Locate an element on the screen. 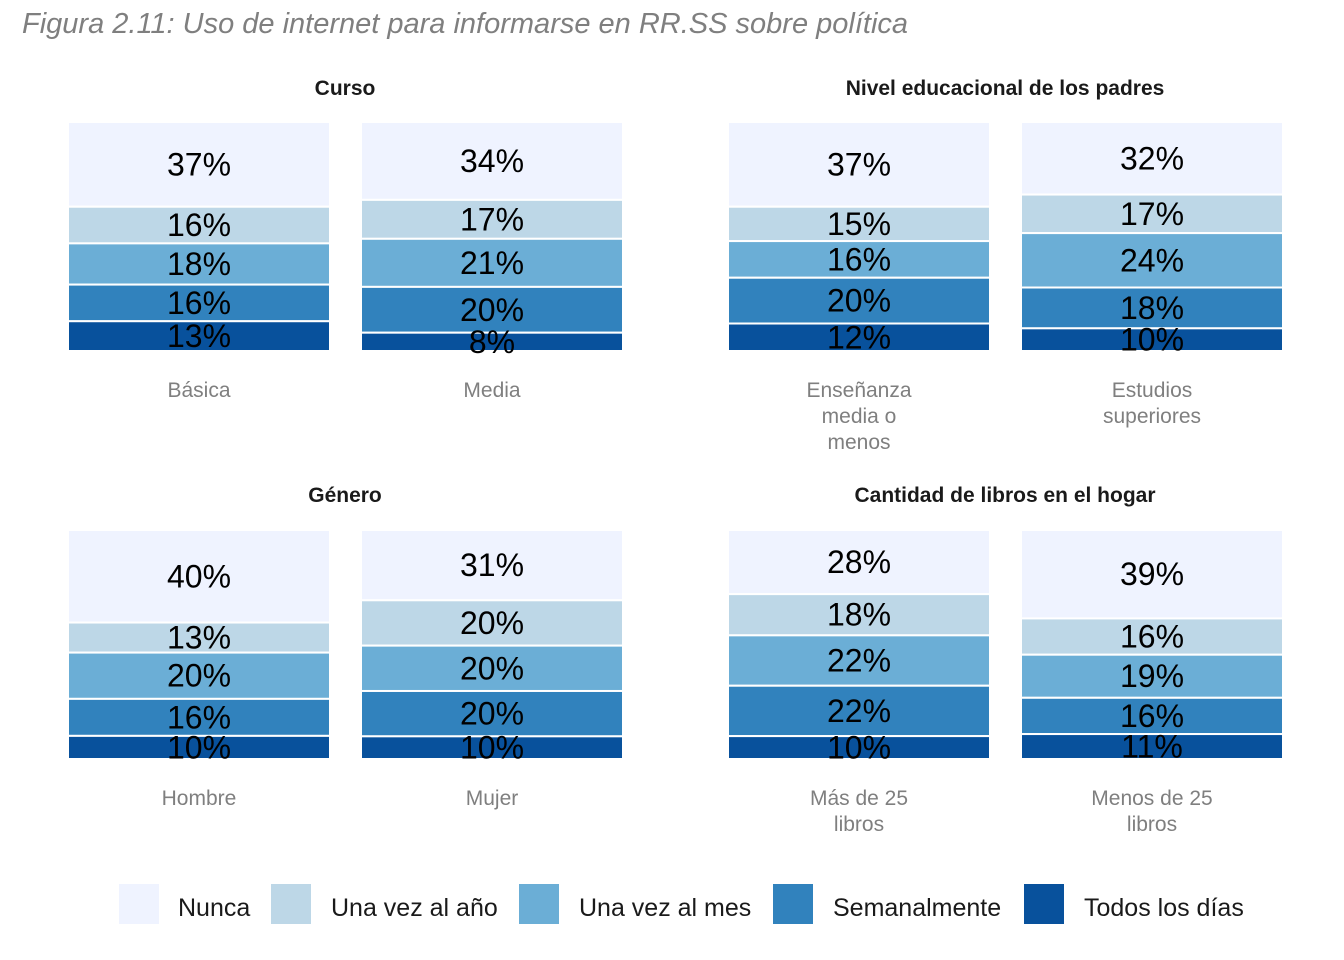 The height and width of the screenshot is (960, 1344). data-label: 11% is located at coordinates (1152, 747).